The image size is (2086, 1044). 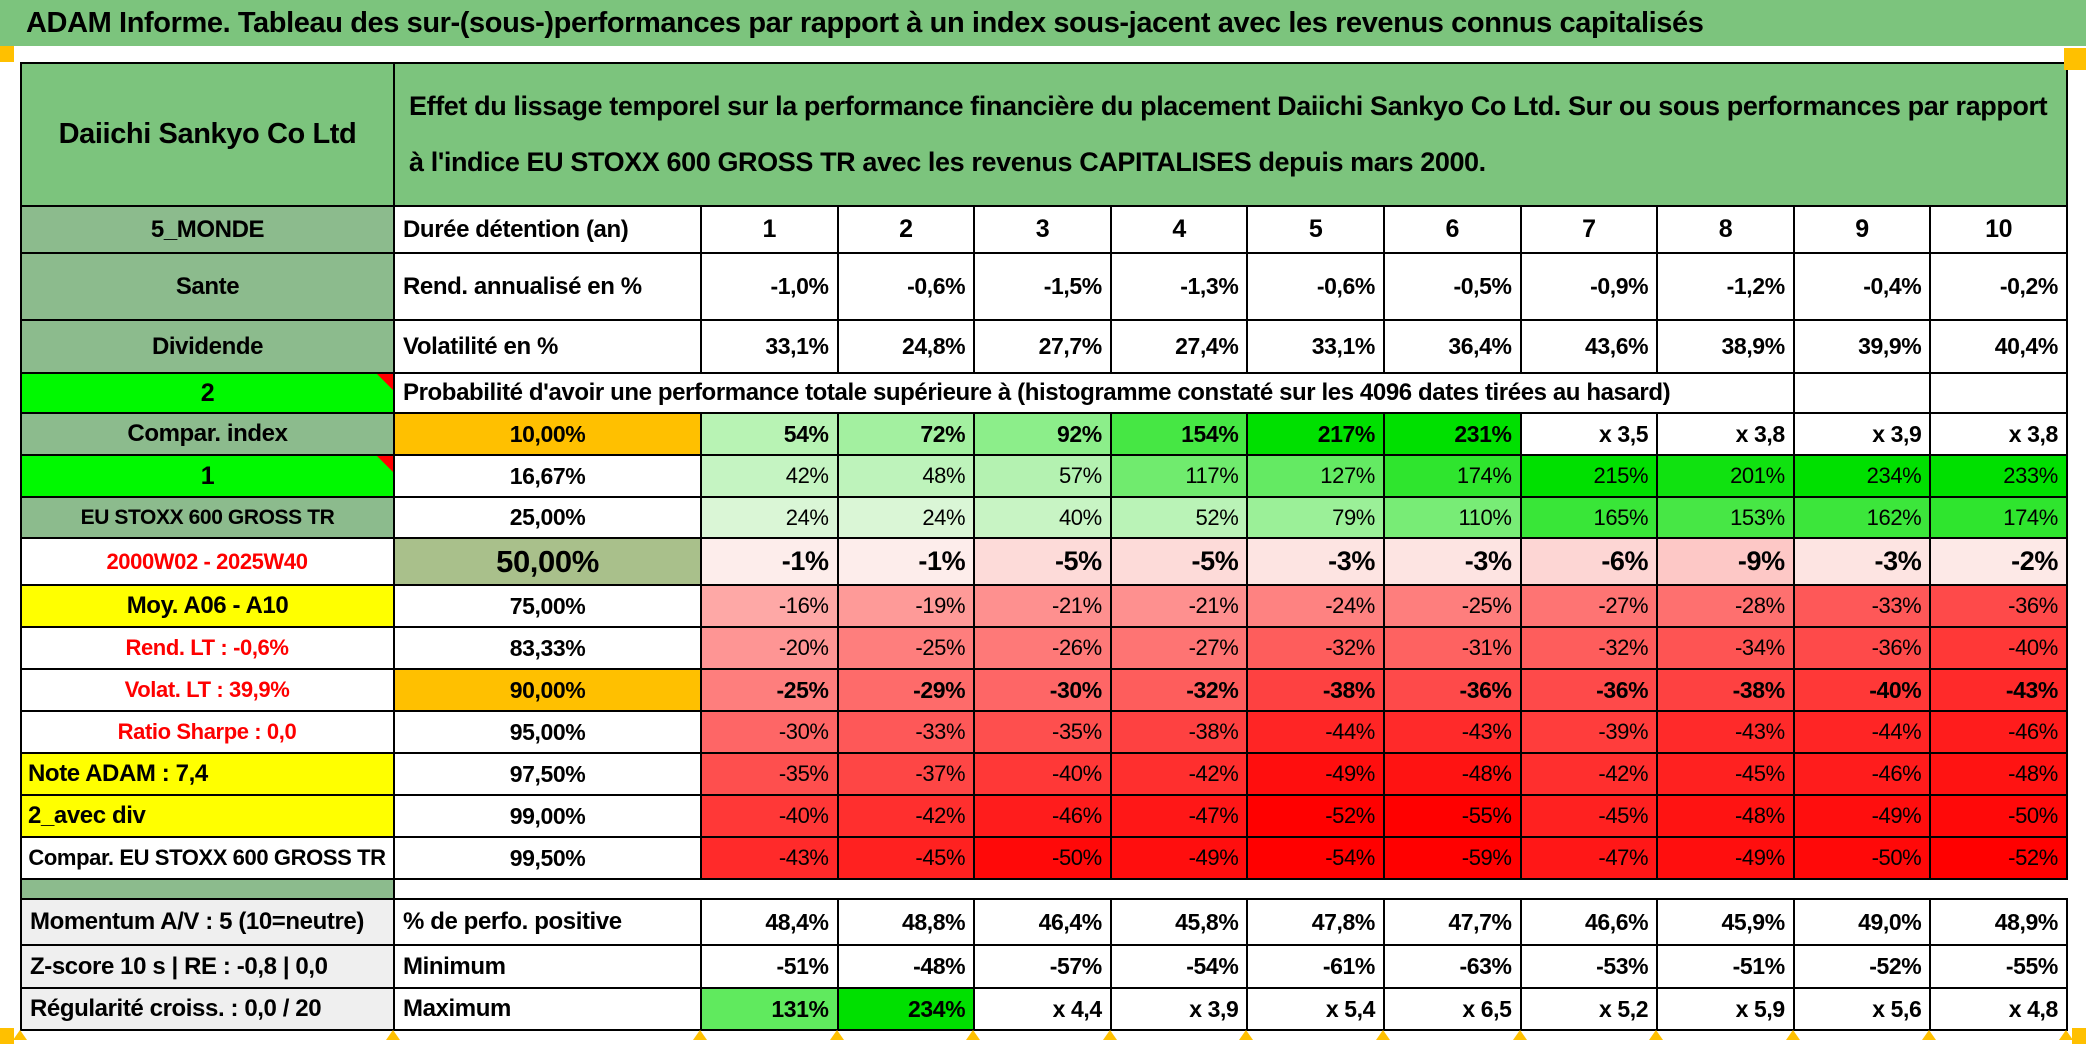 I want to click on quantile-8333-label: 83,33%, so click(x=547, y=648).